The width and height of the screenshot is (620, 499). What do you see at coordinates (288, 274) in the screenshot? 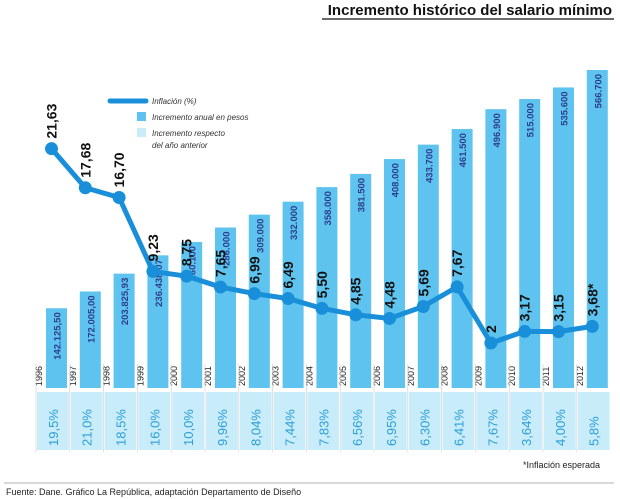
I see `inflation-label: 6,49` at bounding box center [288, 274].